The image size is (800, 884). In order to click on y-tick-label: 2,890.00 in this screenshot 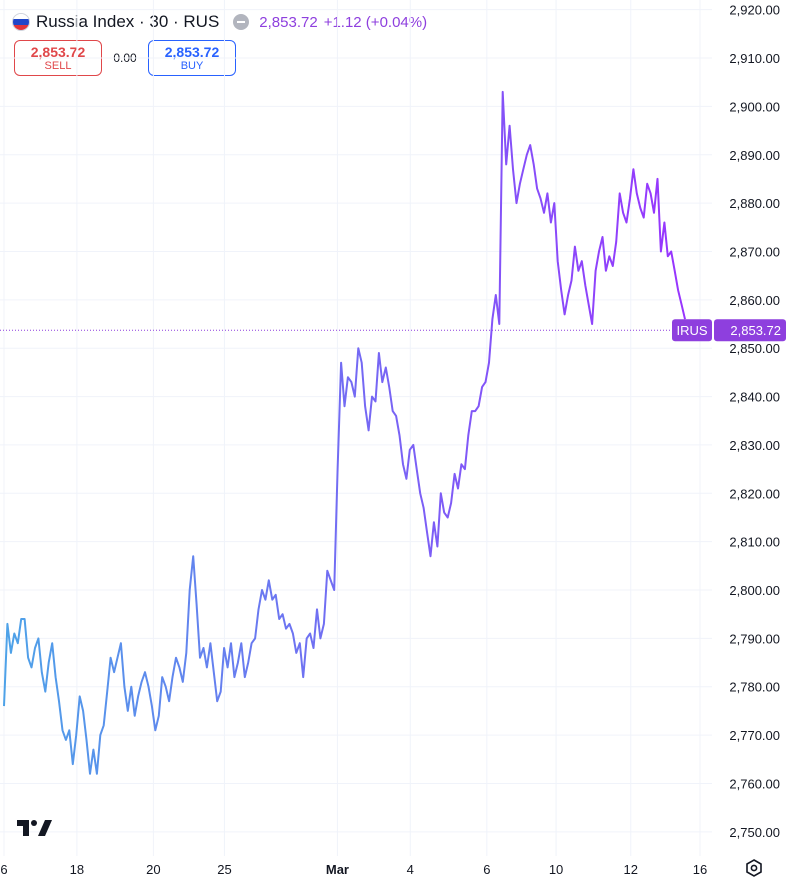, I will do `click(754, 155)`.